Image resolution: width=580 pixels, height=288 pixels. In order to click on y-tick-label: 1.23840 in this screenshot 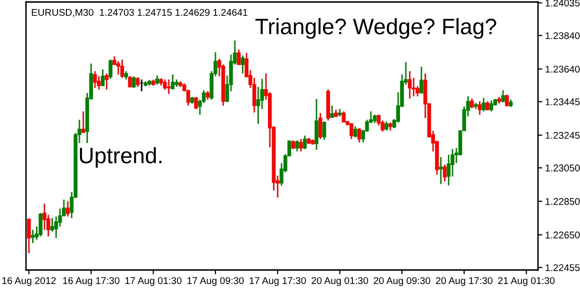, I will do `click(563, 36)`.